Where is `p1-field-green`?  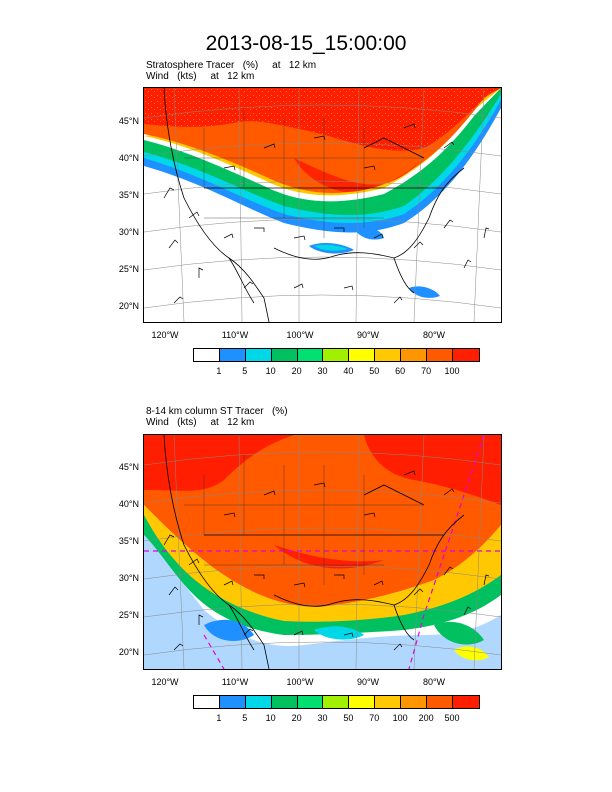 p1-field-green is located at coordinates (322, 152).